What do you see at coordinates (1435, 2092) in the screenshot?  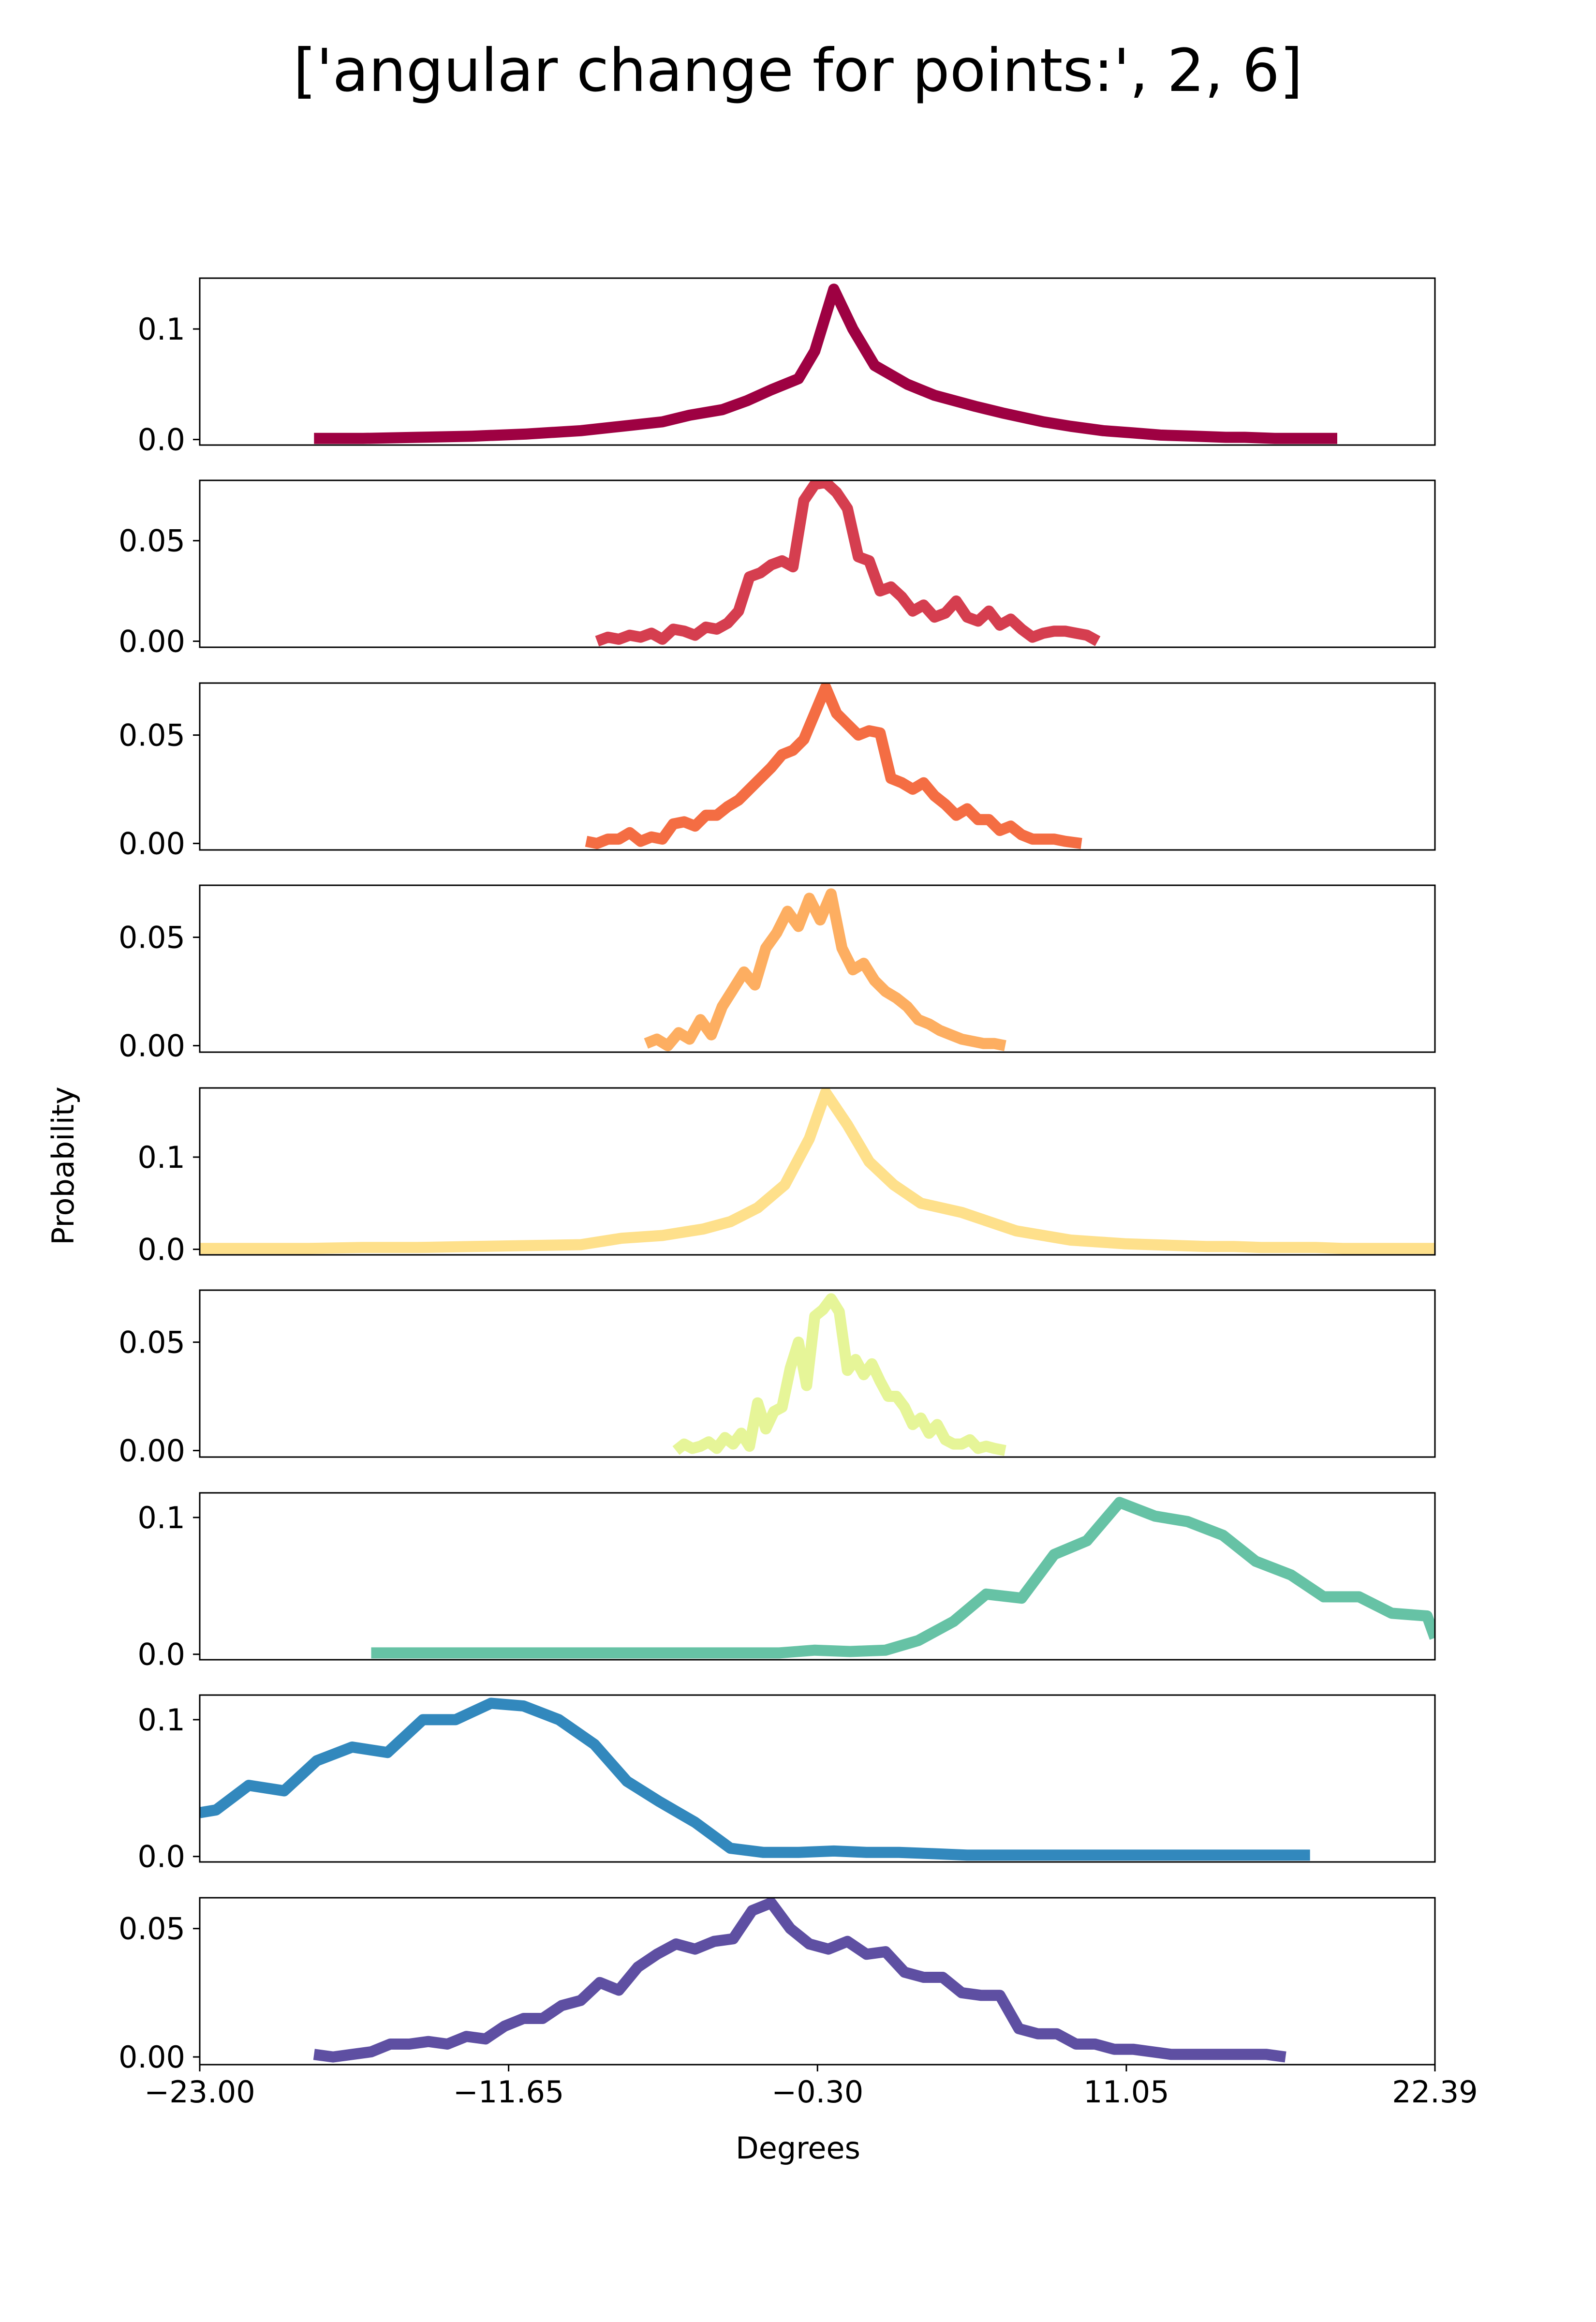 I see `x-tick-label: 22.39` at bounding box center [1435, 2092].